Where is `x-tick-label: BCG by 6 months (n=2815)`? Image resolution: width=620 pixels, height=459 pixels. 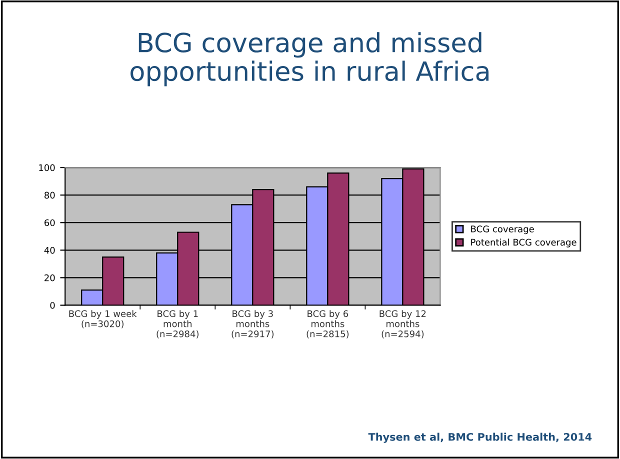 x-tick-label: BCG by 6 months (n=2815) is located at coordinates (327, 324).